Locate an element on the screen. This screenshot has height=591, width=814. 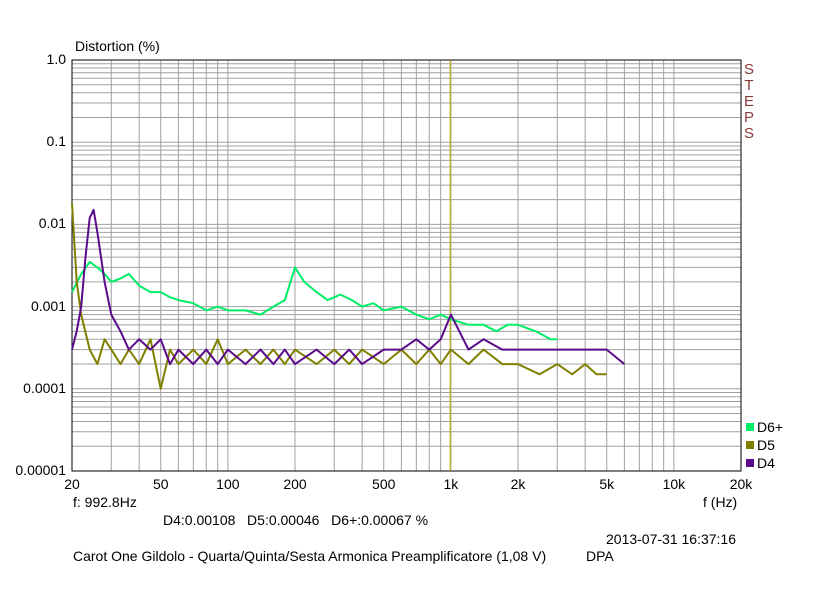
cursor-frequency-readout: f: 992.8Hz is located at coordinates (105, 502).